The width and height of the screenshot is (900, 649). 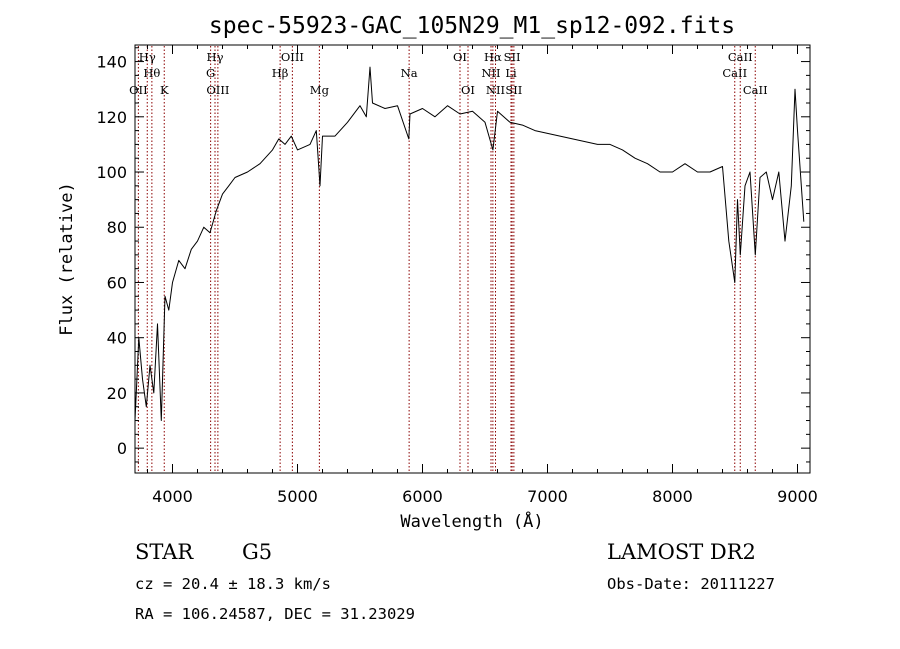 What do you see at coordinates (111, 117) in the screenshot?
I see `y-tick-label: 120` at bounding box center [111, 117].